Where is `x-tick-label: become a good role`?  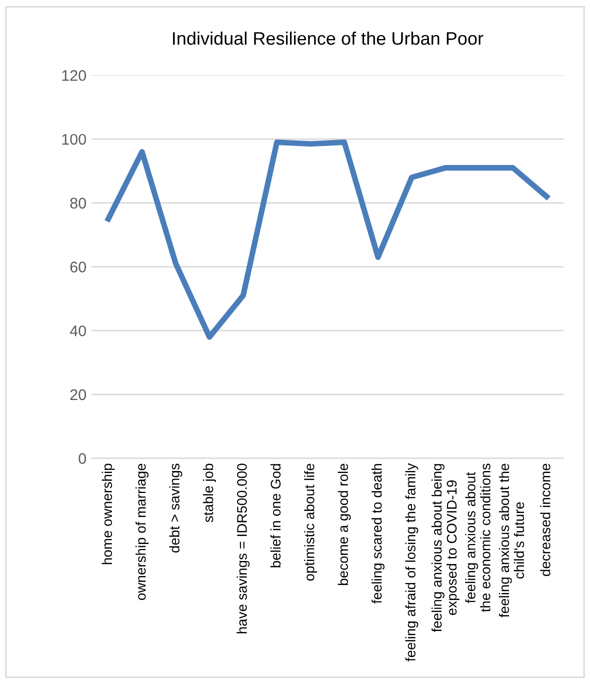
x-tick-label: become a good role is located at coordinates (344, 525).